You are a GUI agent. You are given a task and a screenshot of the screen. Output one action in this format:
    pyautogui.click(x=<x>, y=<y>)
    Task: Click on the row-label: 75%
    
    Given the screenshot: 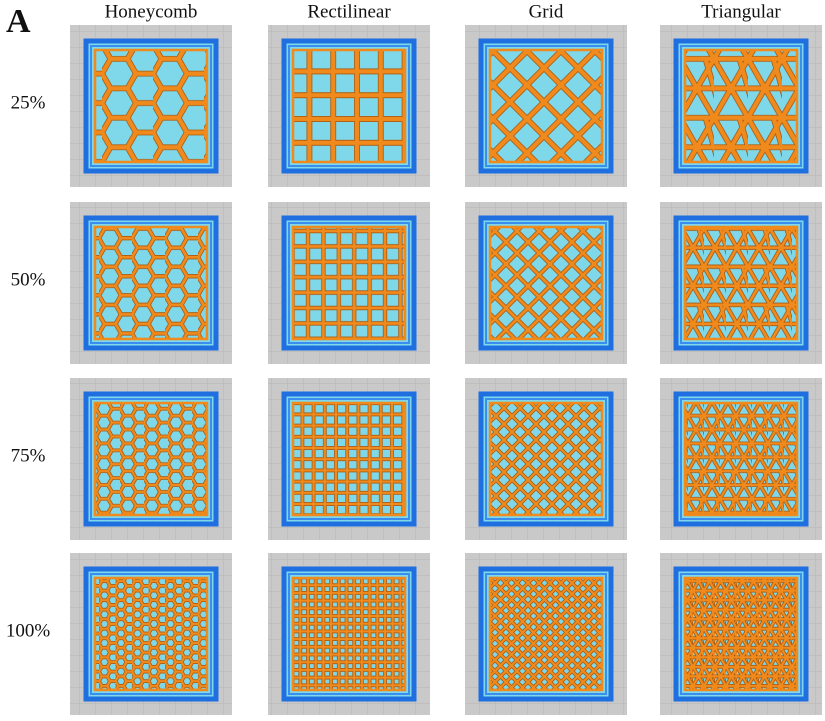 What is the action you would take?
    pyautogui.click(x=28, y=455)
    